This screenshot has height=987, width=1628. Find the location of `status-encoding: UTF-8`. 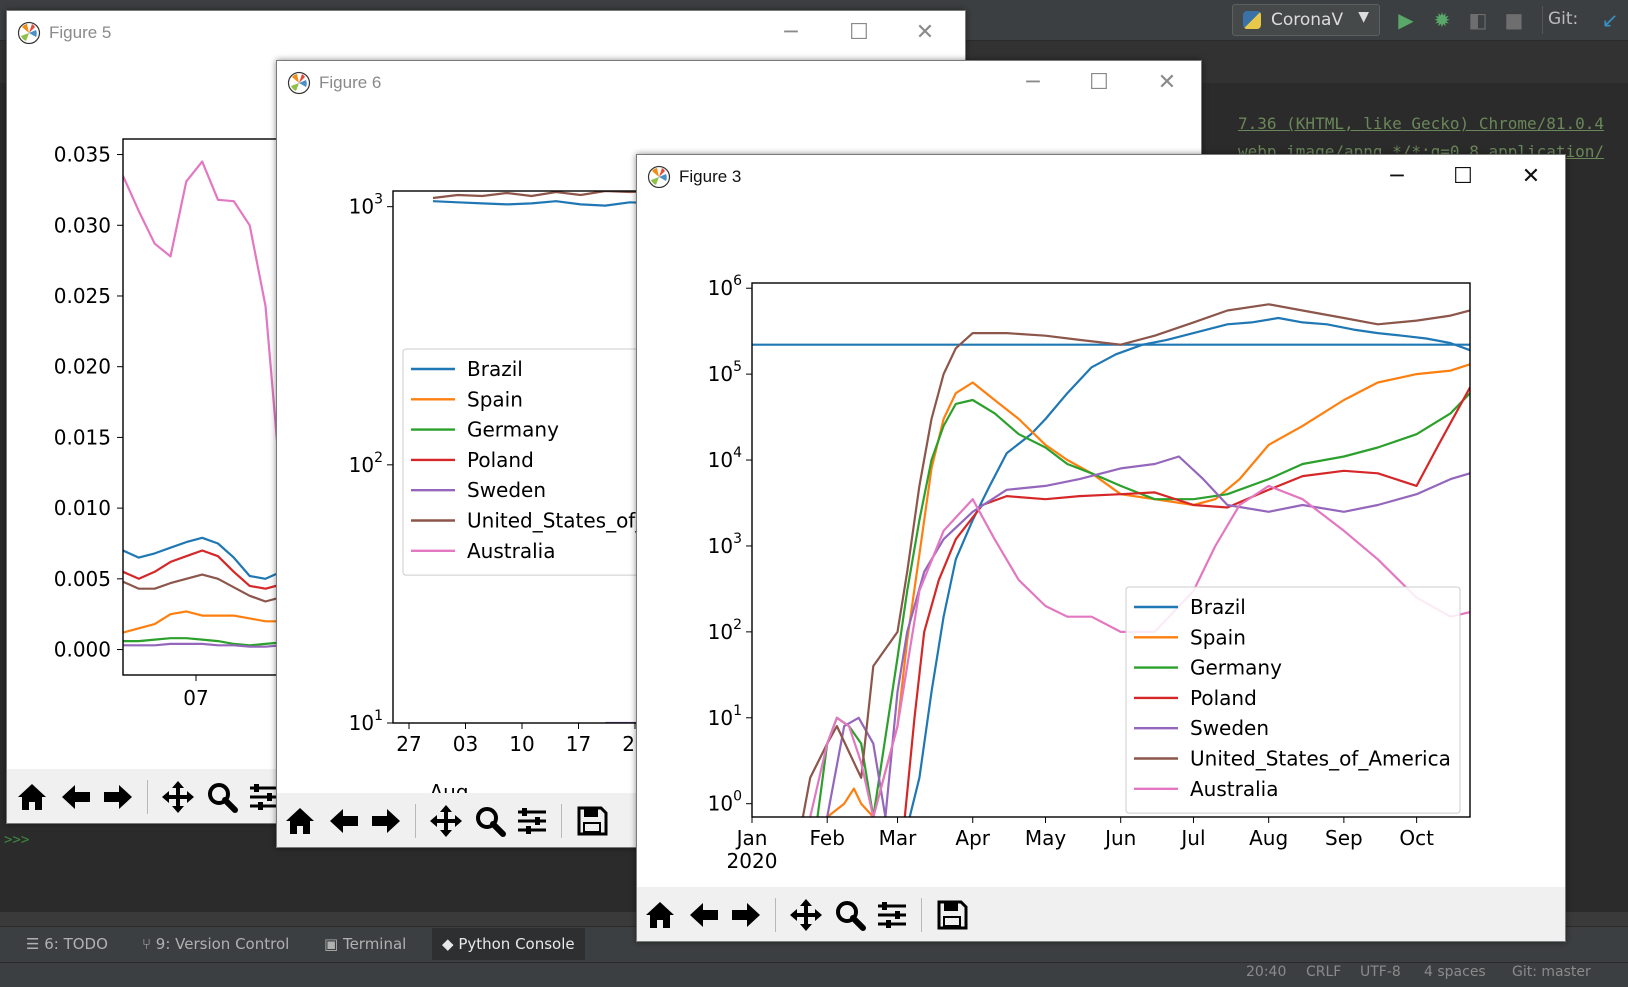

status-encoding: UTF-8 is located at coordinates (1380, 972).